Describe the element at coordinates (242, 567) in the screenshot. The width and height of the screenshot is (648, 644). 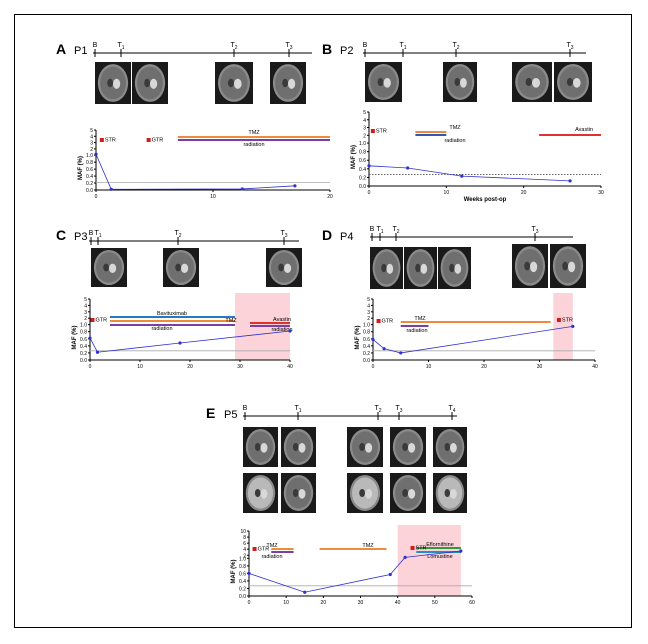
I see `y-tick-label: 0.8` at that location.